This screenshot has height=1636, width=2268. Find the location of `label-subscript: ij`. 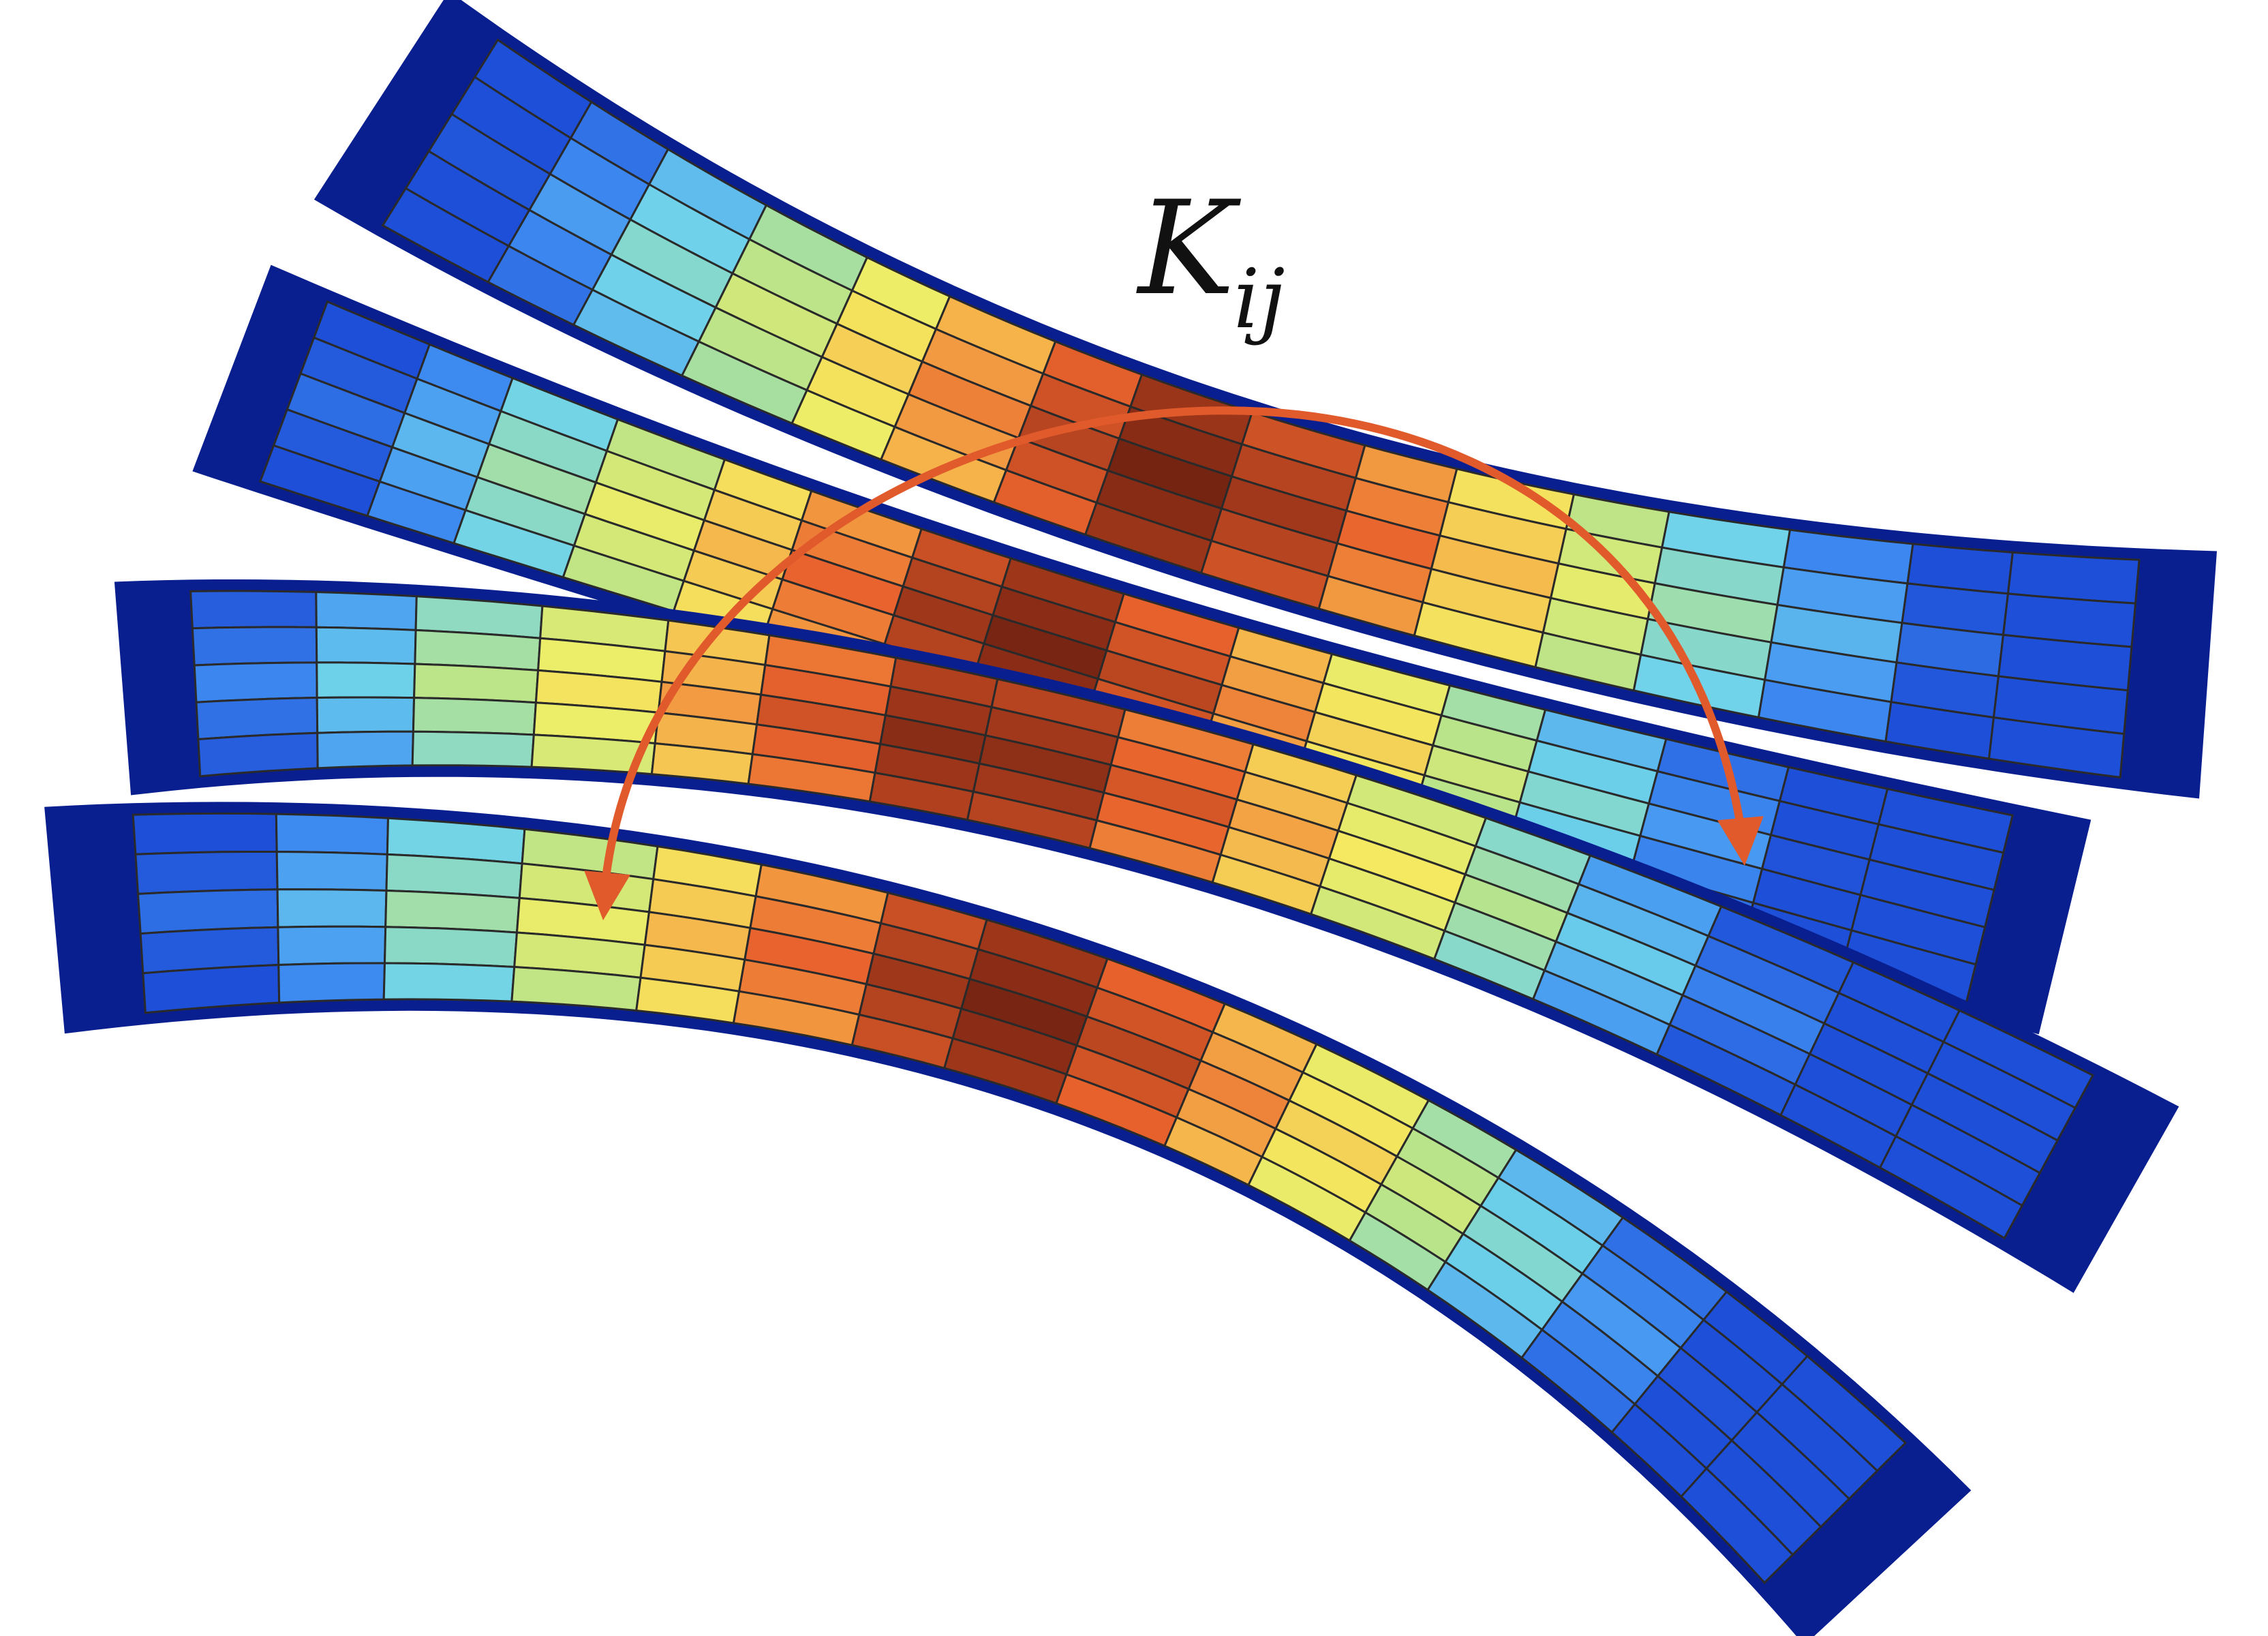

label-subscript: ij is located at coordinates (1259, 299).